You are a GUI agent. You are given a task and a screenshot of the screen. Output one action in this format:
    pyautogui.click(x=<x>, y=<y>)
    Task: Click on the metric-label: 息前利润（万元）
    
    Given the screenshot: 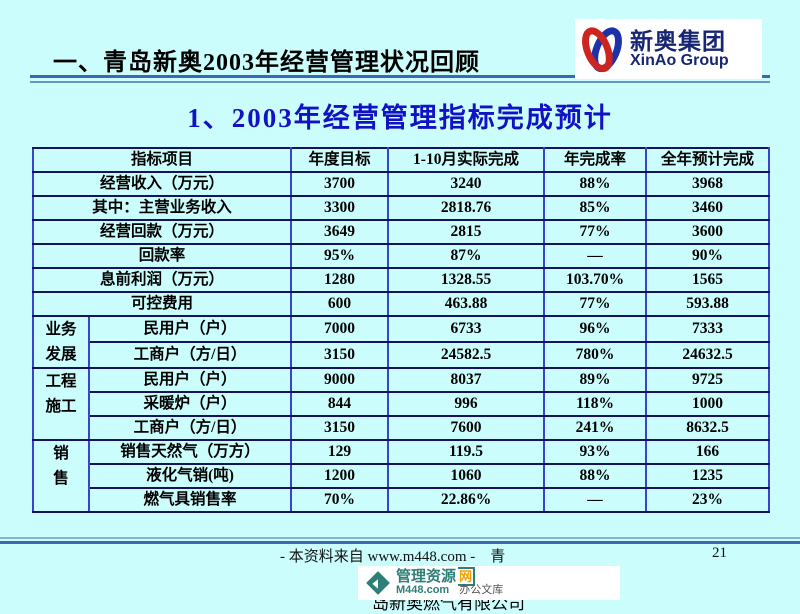 What is the action you would take?
    pyautogui.click(x=162, y=280)
    